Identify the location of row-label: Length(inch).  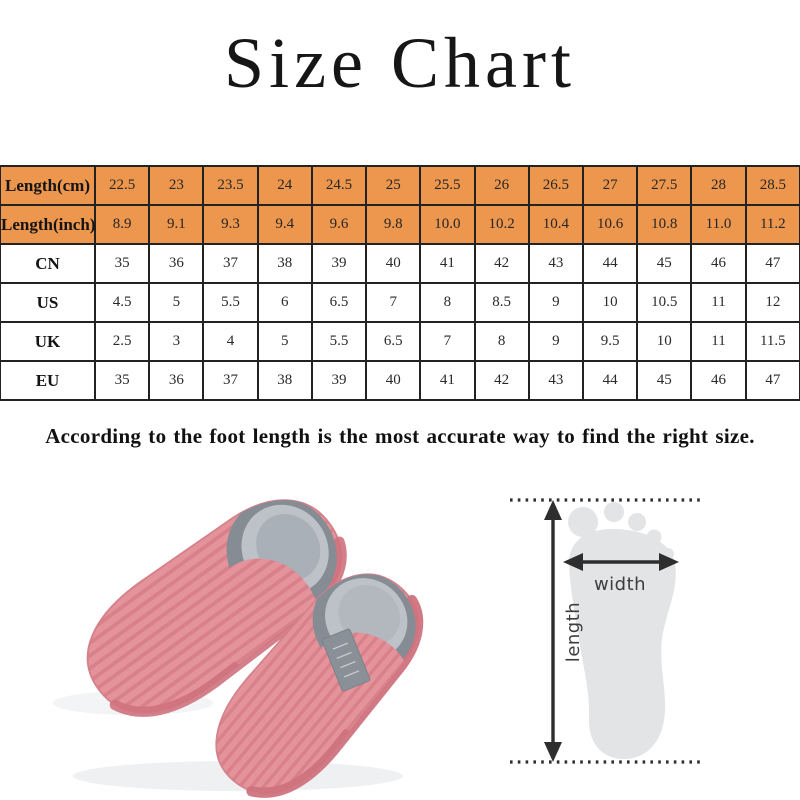
(48, 224).